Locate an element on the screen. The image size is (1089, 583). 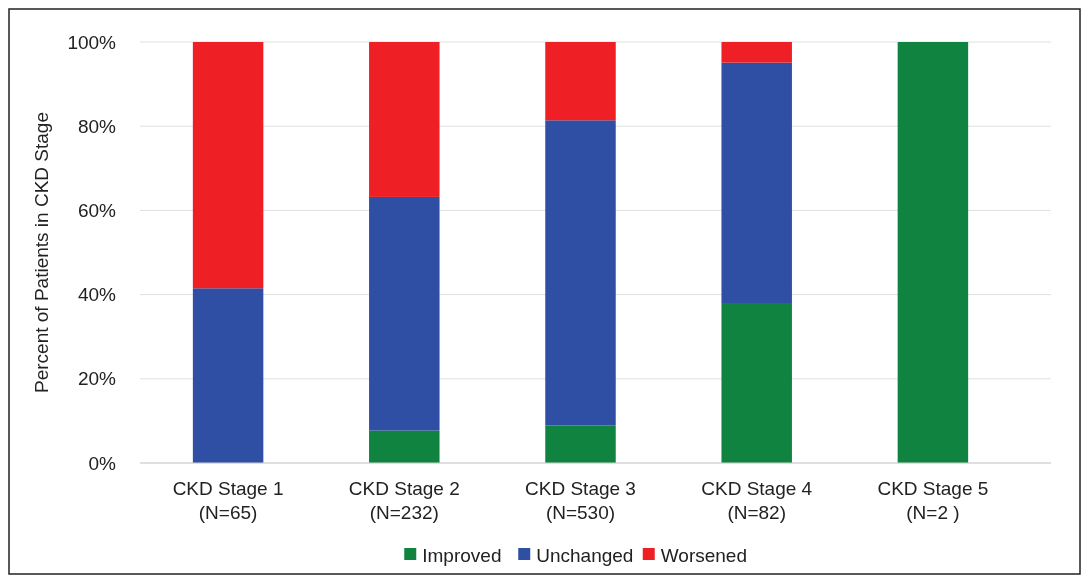
legend-label: Improved is located at coordinates (462, 555).